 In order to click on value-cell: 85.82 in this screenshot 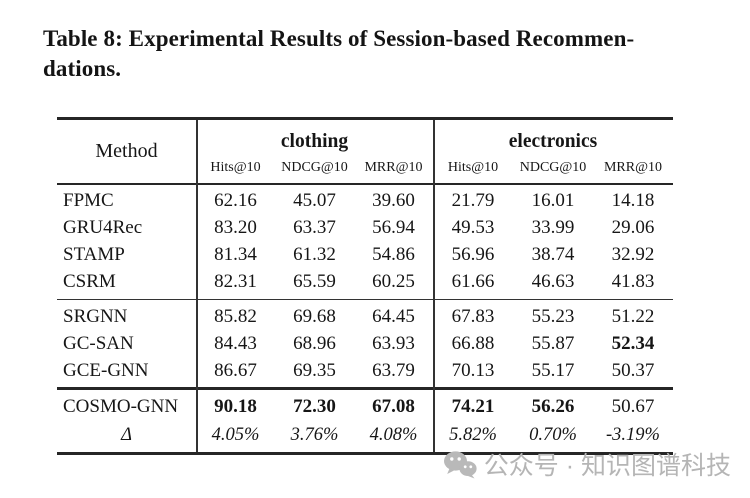, I will do `click(235, 316)`.